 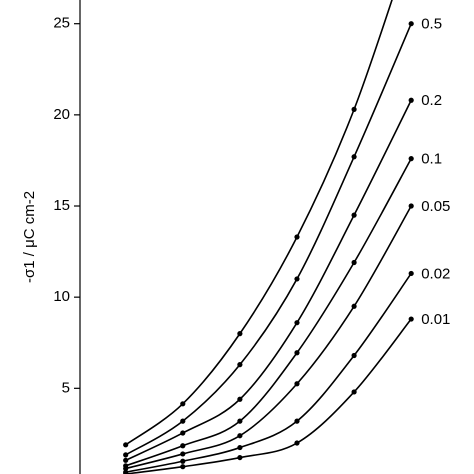 I want to click on series-label: 0.5, so click(x=431, y=24).